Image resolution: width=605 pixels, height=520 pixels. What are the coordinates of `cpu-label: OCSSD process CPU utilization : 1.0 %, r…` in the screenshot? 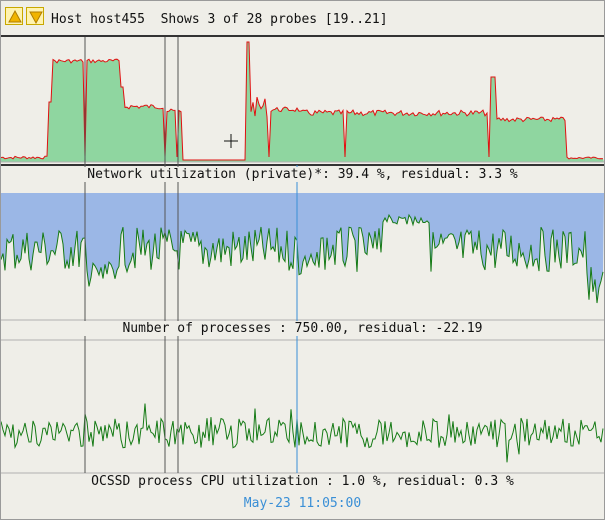 It's located at (302, 481).